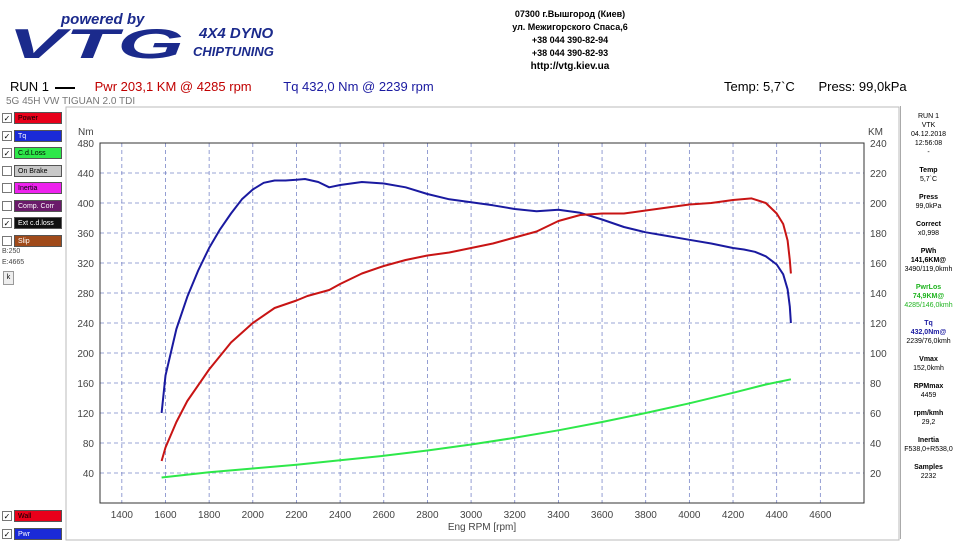 Image resolution: width=960 pixels, height=543 pixels. I want to click on k-button: k, so click(8, 278).